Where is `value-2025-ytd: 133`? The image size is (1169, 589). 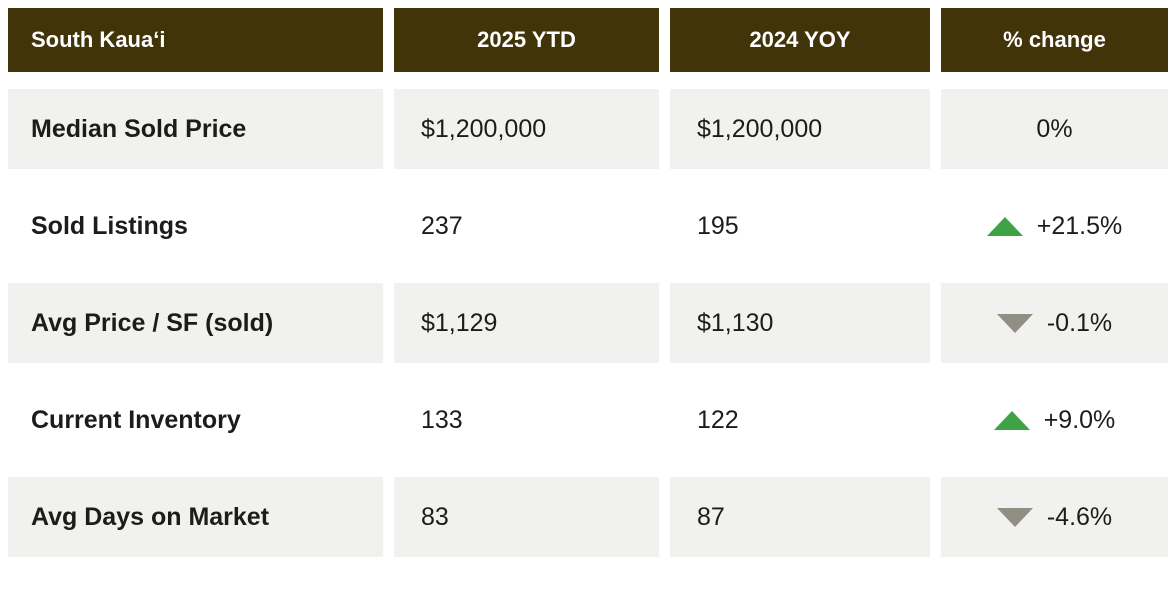
value-2025-ytd: 133 is located at coordinates (442, 419).